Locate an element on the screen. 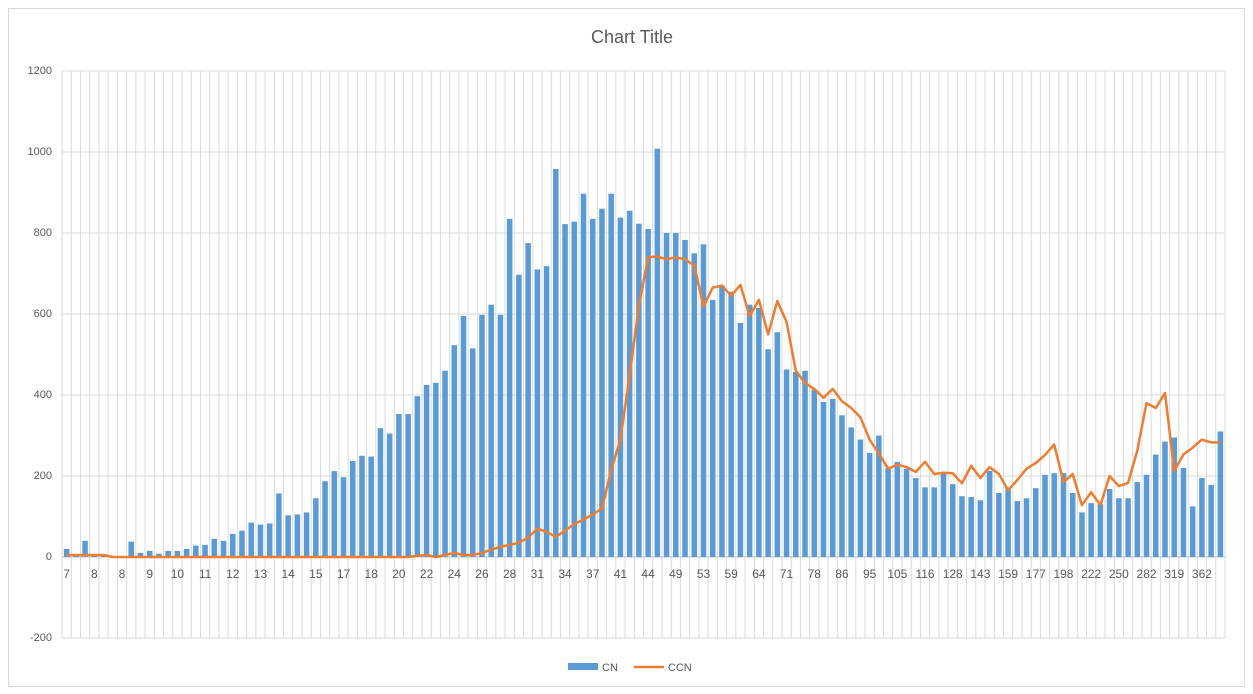 Image resolution: width=1253 pixels, height=694 pixels. x-tick-label: 37 is located at coordinates (593, 574).